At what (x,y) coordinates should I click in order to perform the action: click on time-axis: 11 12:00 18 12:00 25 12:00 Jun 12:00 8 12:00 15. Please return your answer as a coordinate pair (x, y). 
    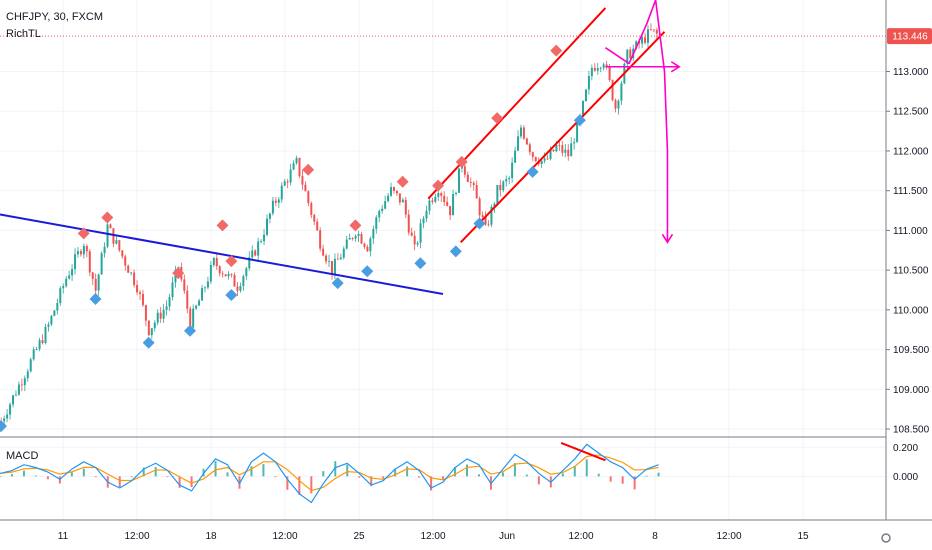
    Looking at the image, I should click on (433, 536).